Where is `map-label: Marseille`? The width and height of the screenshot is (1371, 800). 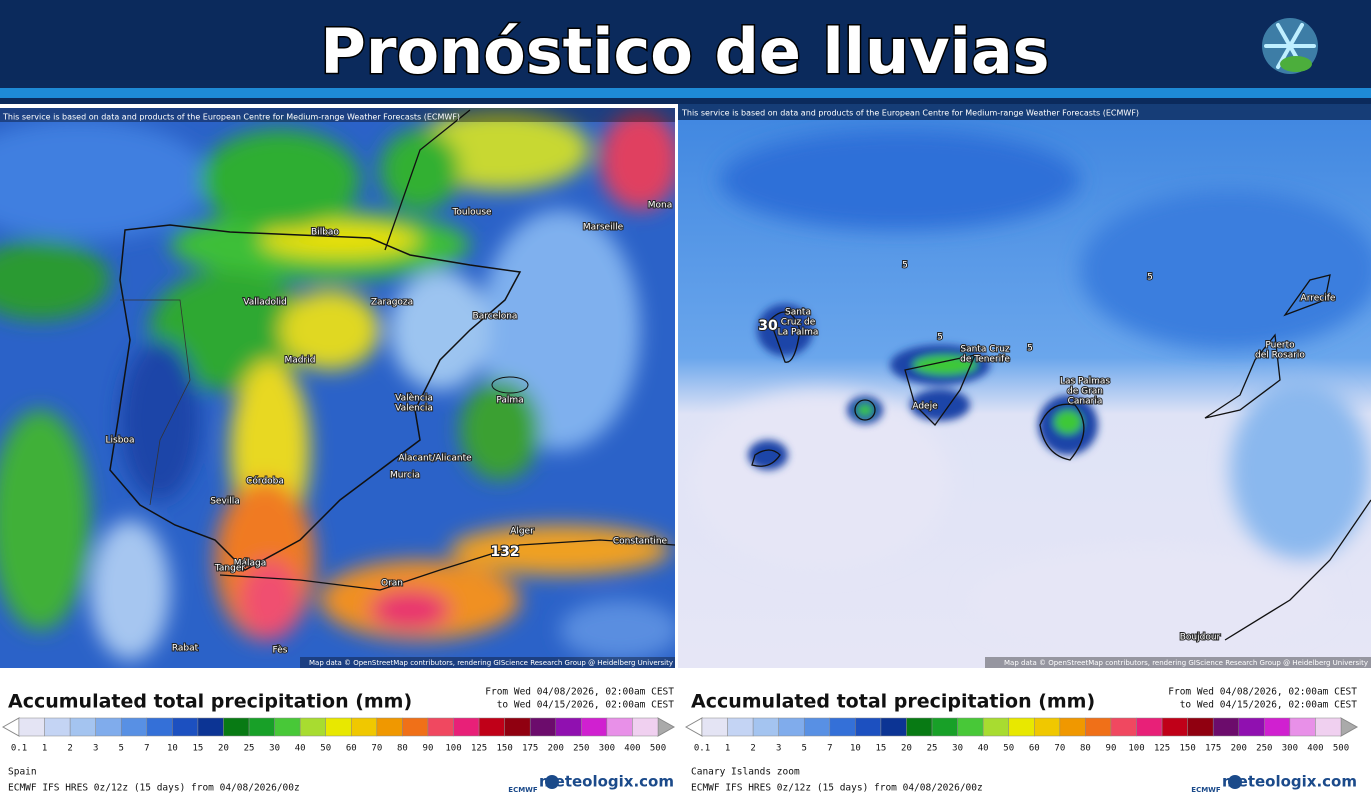
map-label: Marseille is located at coordinates (603, 228).